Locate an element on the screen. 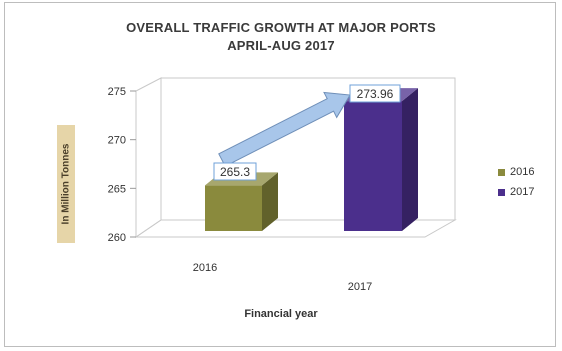 This screenshot has height=351, width=562. data-label-2016: 265.3 is located at coordinates (235, 172).